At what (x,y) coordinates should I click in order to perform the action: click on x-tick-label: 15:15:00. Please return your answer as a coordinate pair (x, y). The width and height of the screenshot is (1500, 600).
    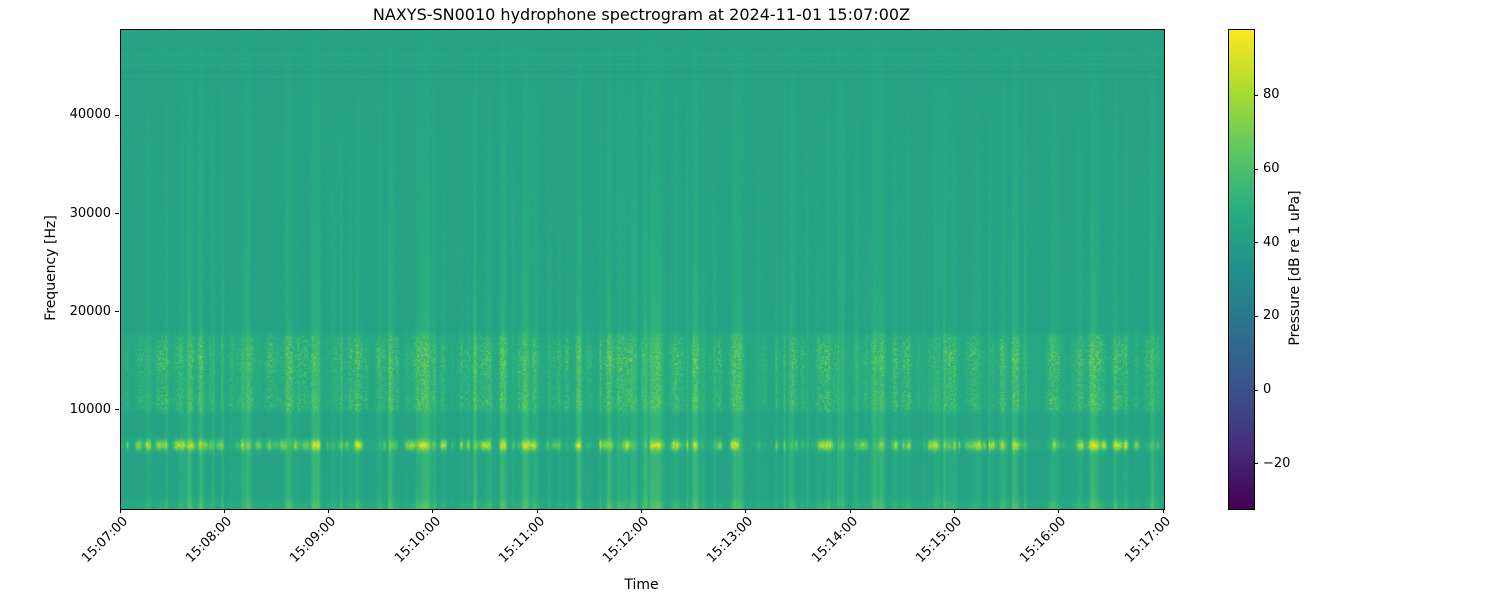
    Looking at the image, I should click on (939, 540).